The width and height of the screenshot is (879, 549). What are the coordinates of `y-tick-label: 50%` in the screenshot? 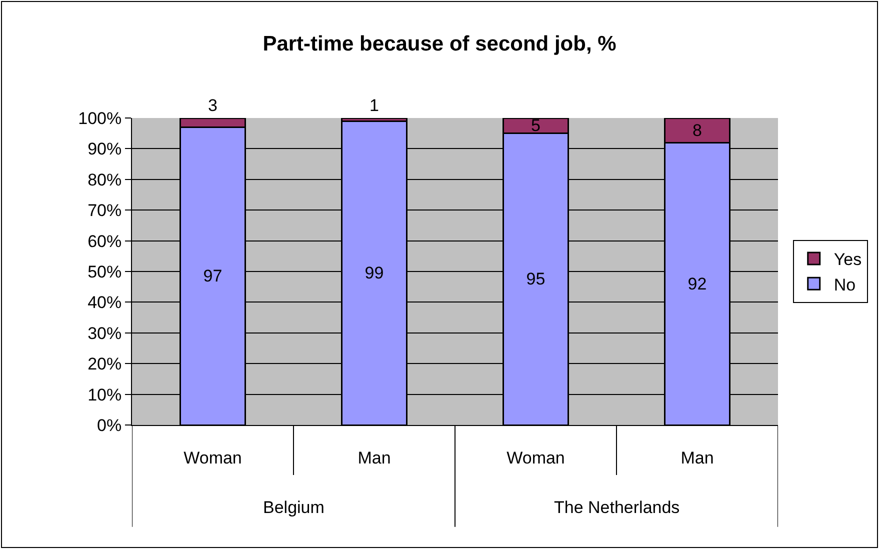 It's located at (105, 272).